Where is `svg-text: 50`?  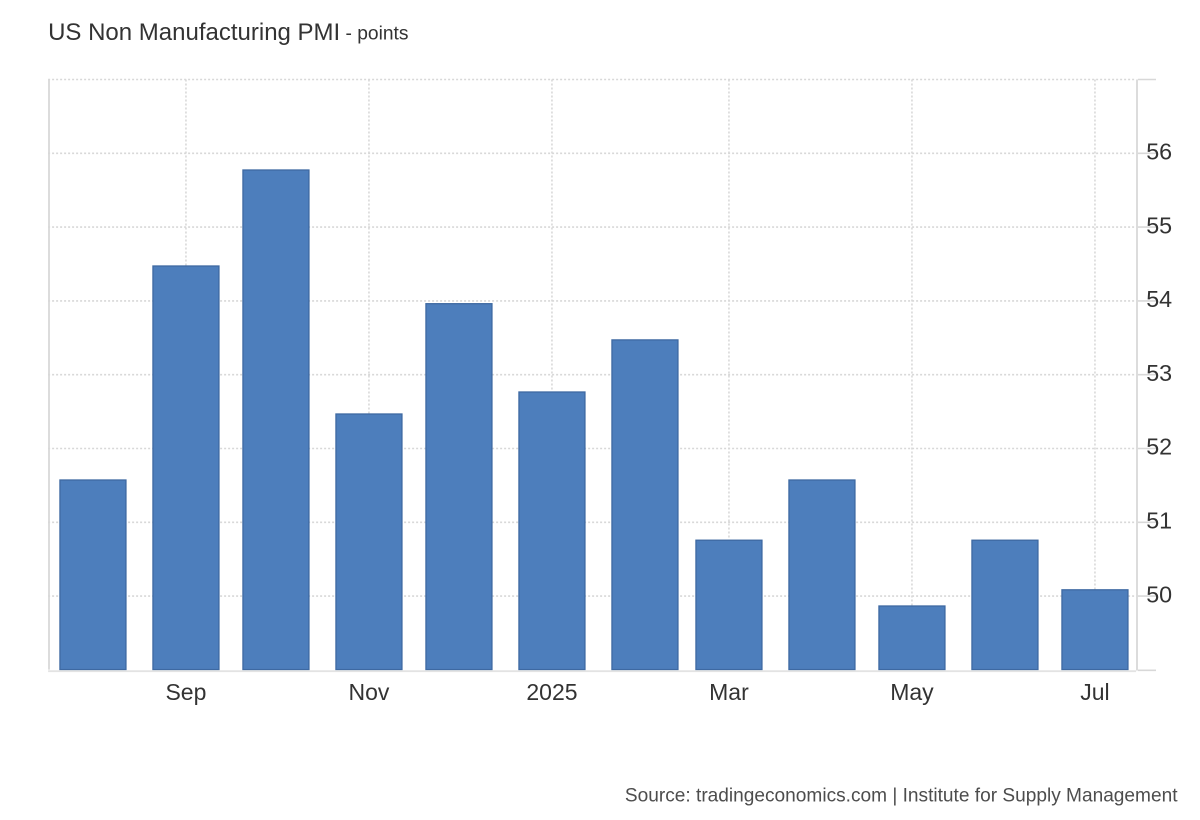 svg-text: 50 is located at coordinates (1159, 594).